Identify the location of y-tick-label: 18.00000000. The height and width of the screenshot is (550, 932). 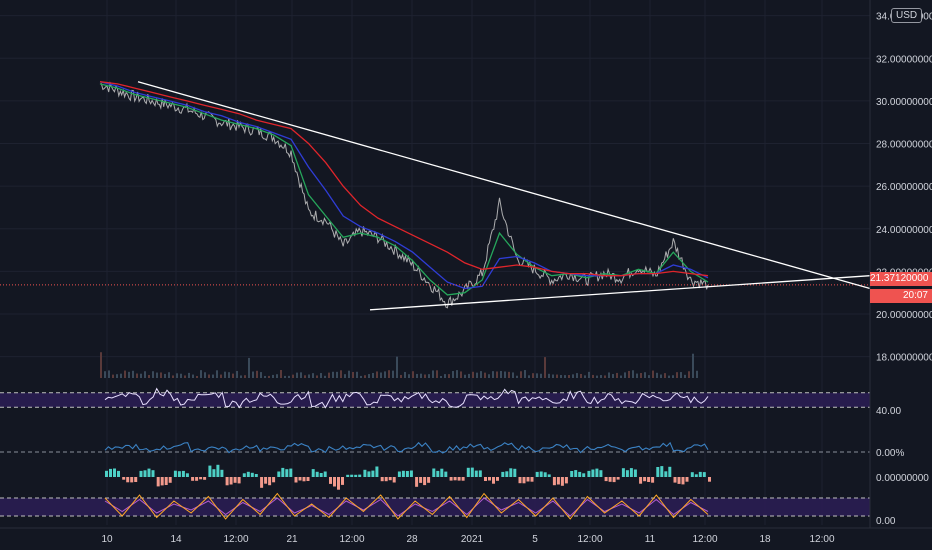
(904, 358).